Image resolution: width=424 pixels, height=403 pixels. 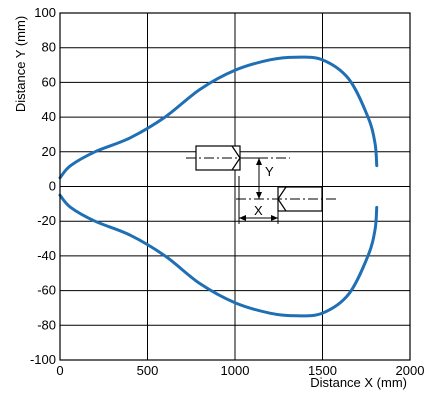 What do you see at coordinates (49, 116) in the screenshot?
I see `y-tick-label: 40` at bounding box center [49, 116].